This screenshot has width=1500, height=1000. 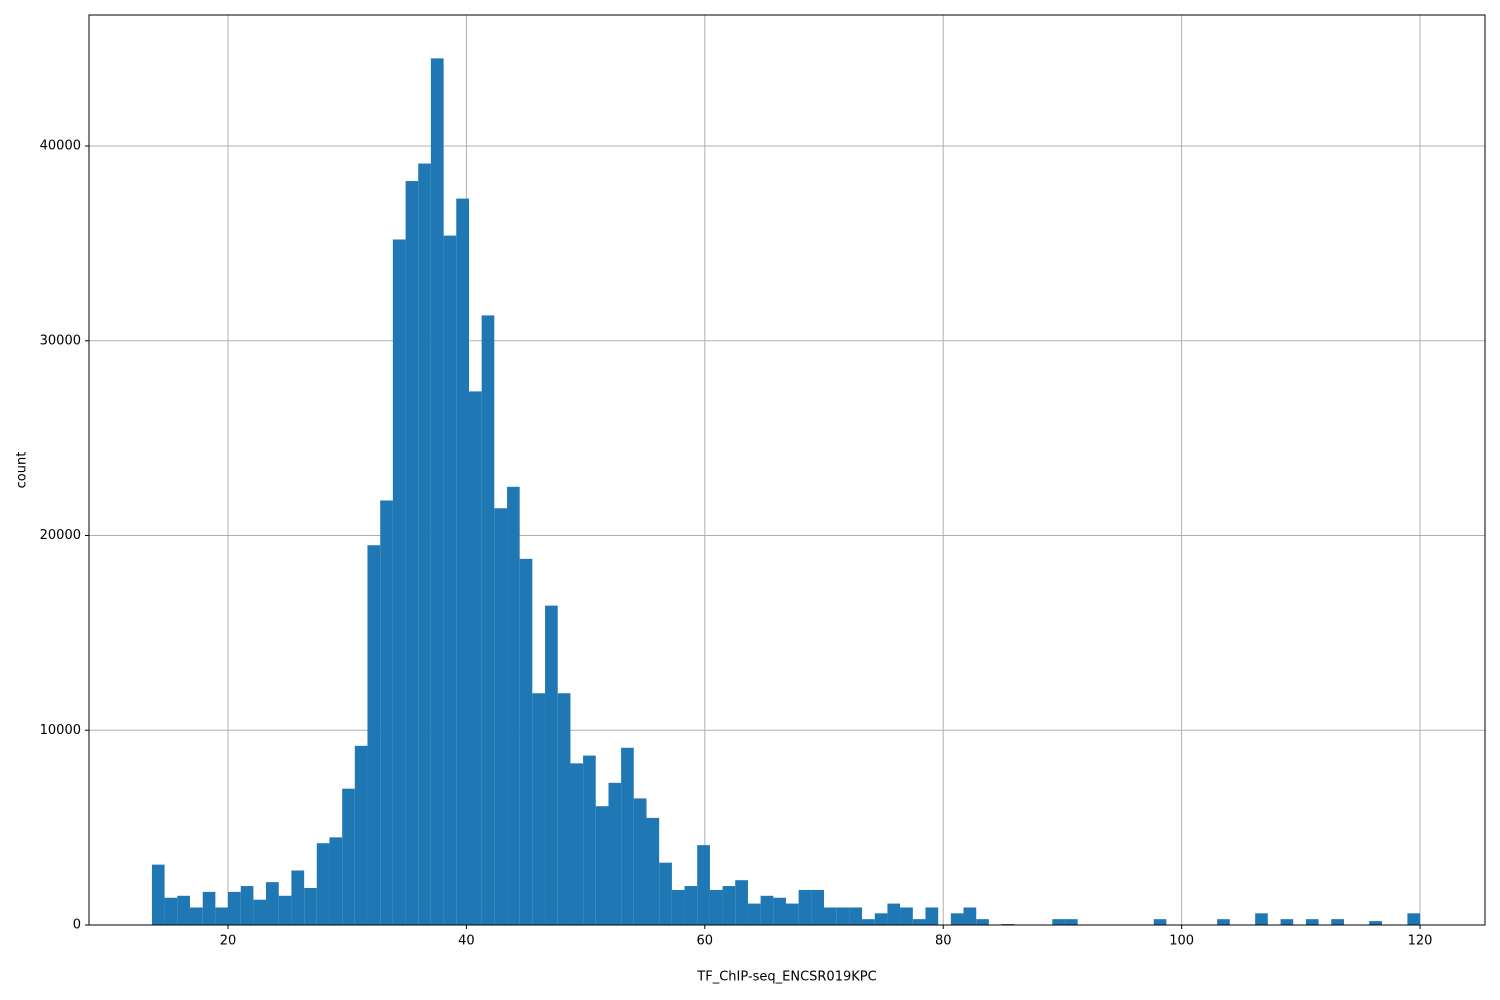 I want to click on y-tick-label: 0, so click(x=77, y=925).